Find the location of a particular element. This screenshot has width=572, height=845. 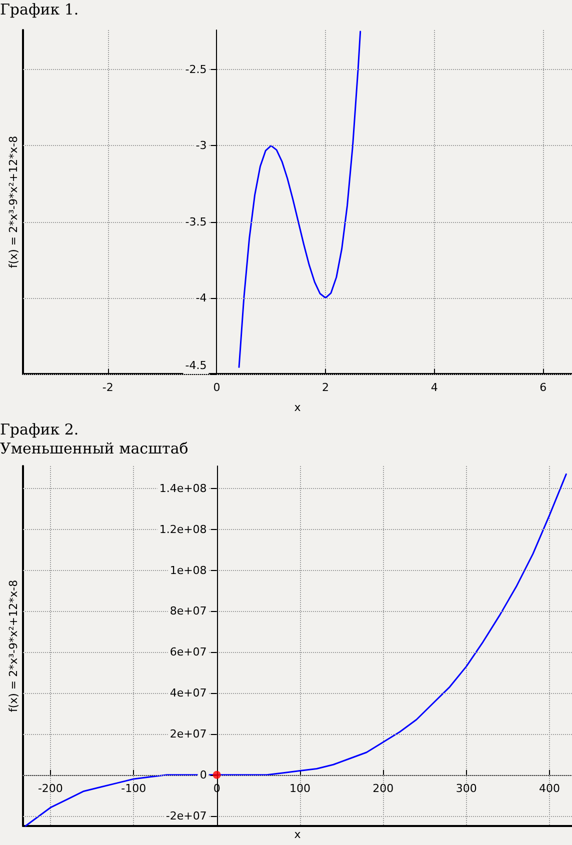

x-tick-label: 6 is located at coordinates (543, 387).